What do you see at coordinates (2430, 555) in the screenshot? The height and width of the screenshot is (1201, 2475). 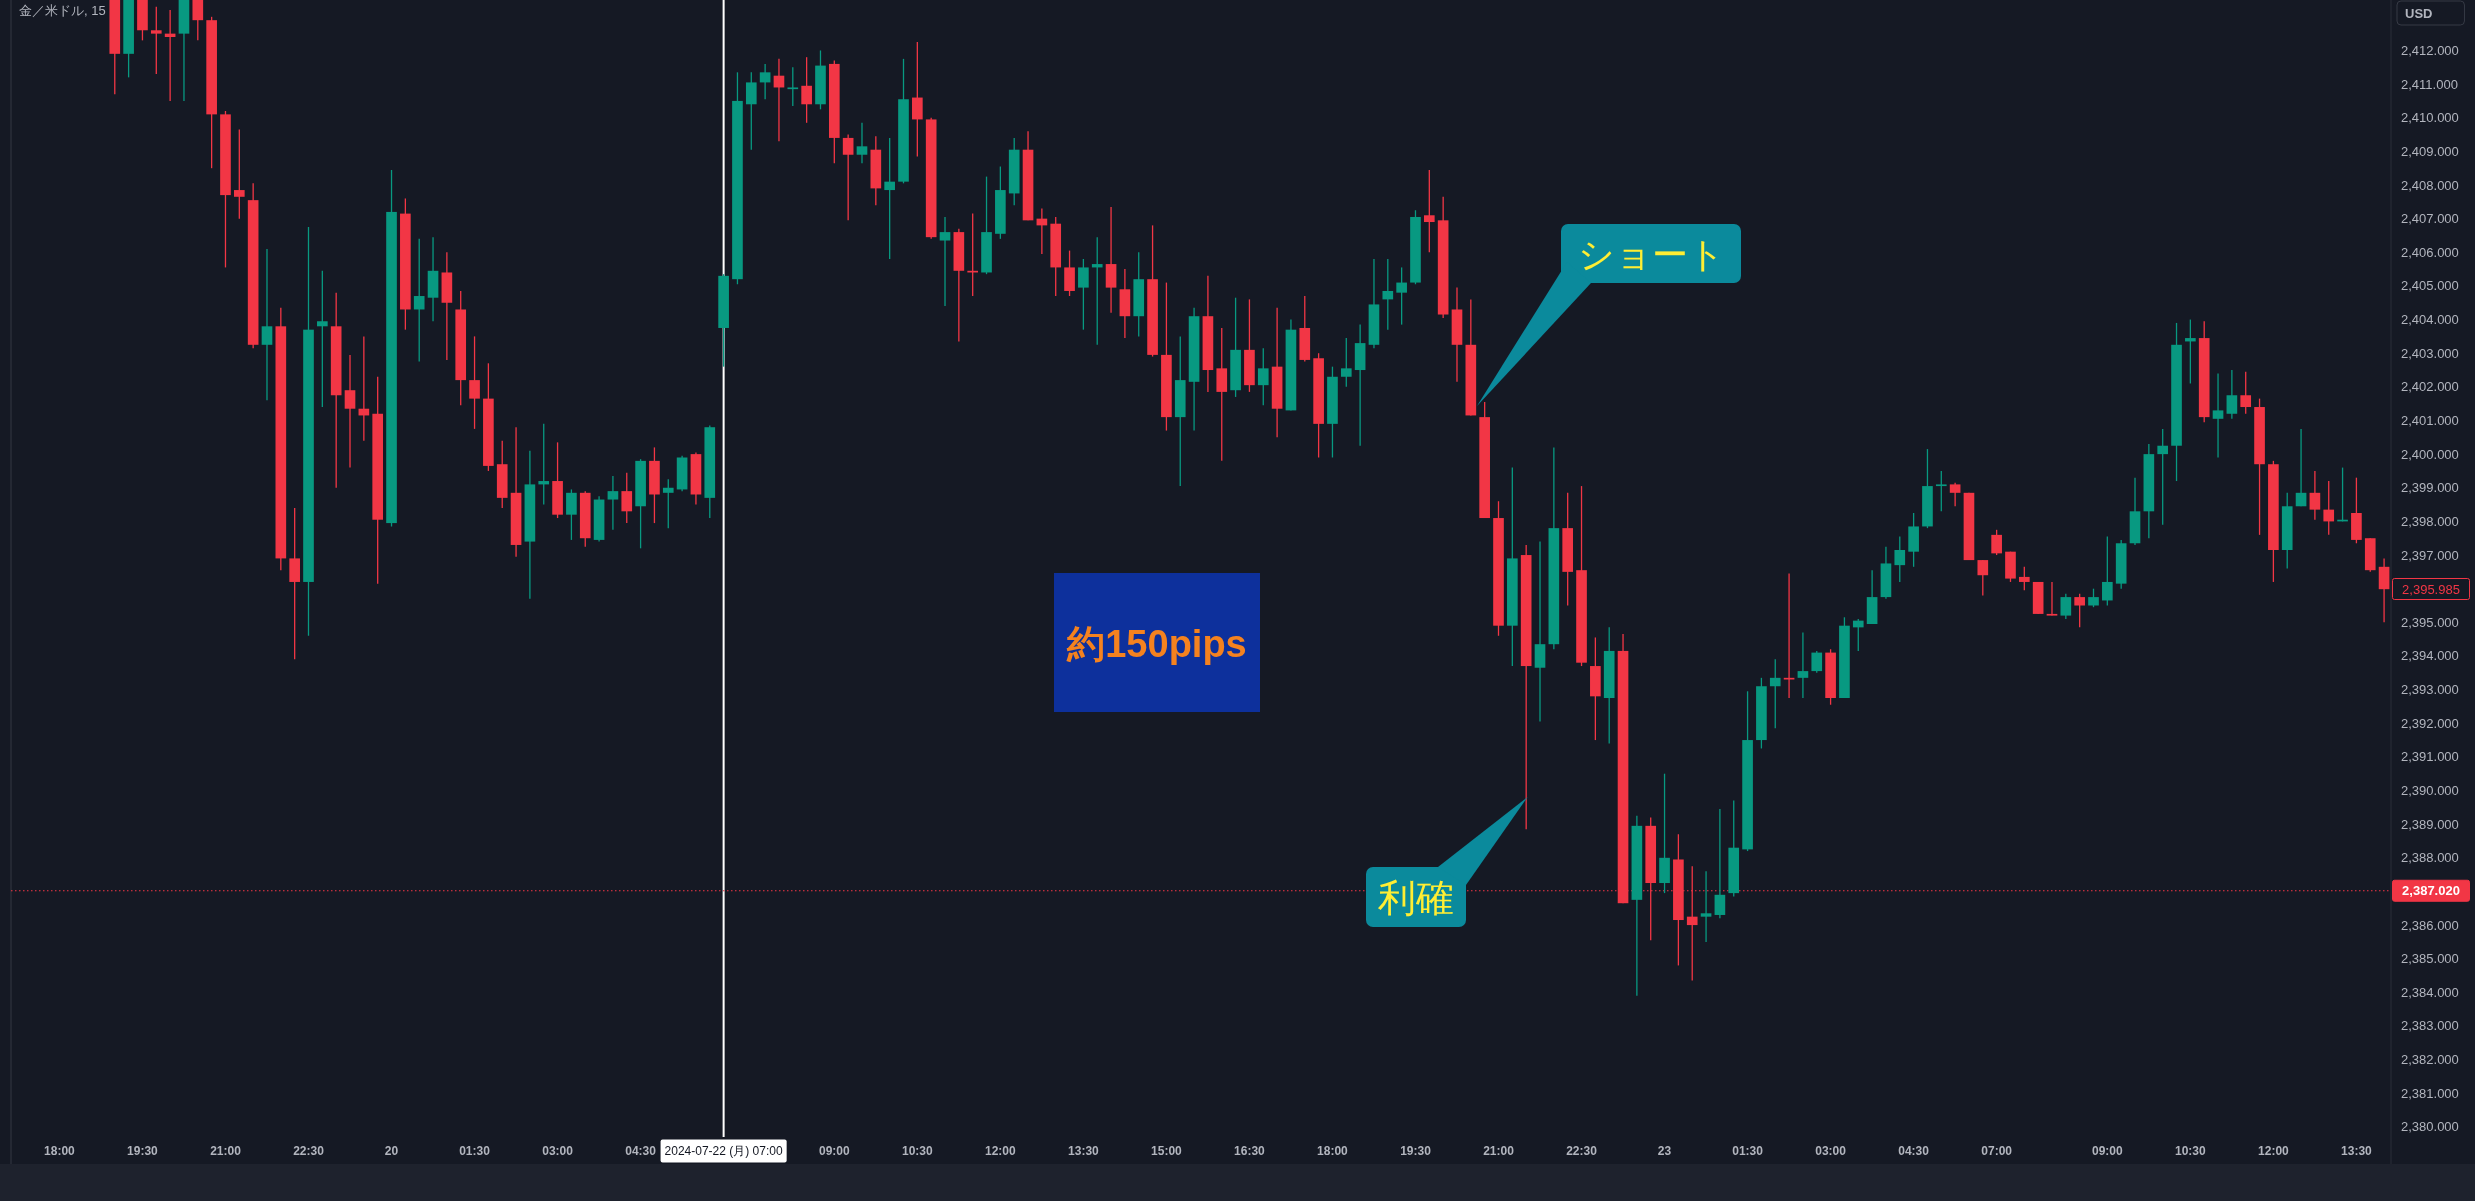 I see `y-tick-label: 2,397.000` at bounding box center [2430, 555].